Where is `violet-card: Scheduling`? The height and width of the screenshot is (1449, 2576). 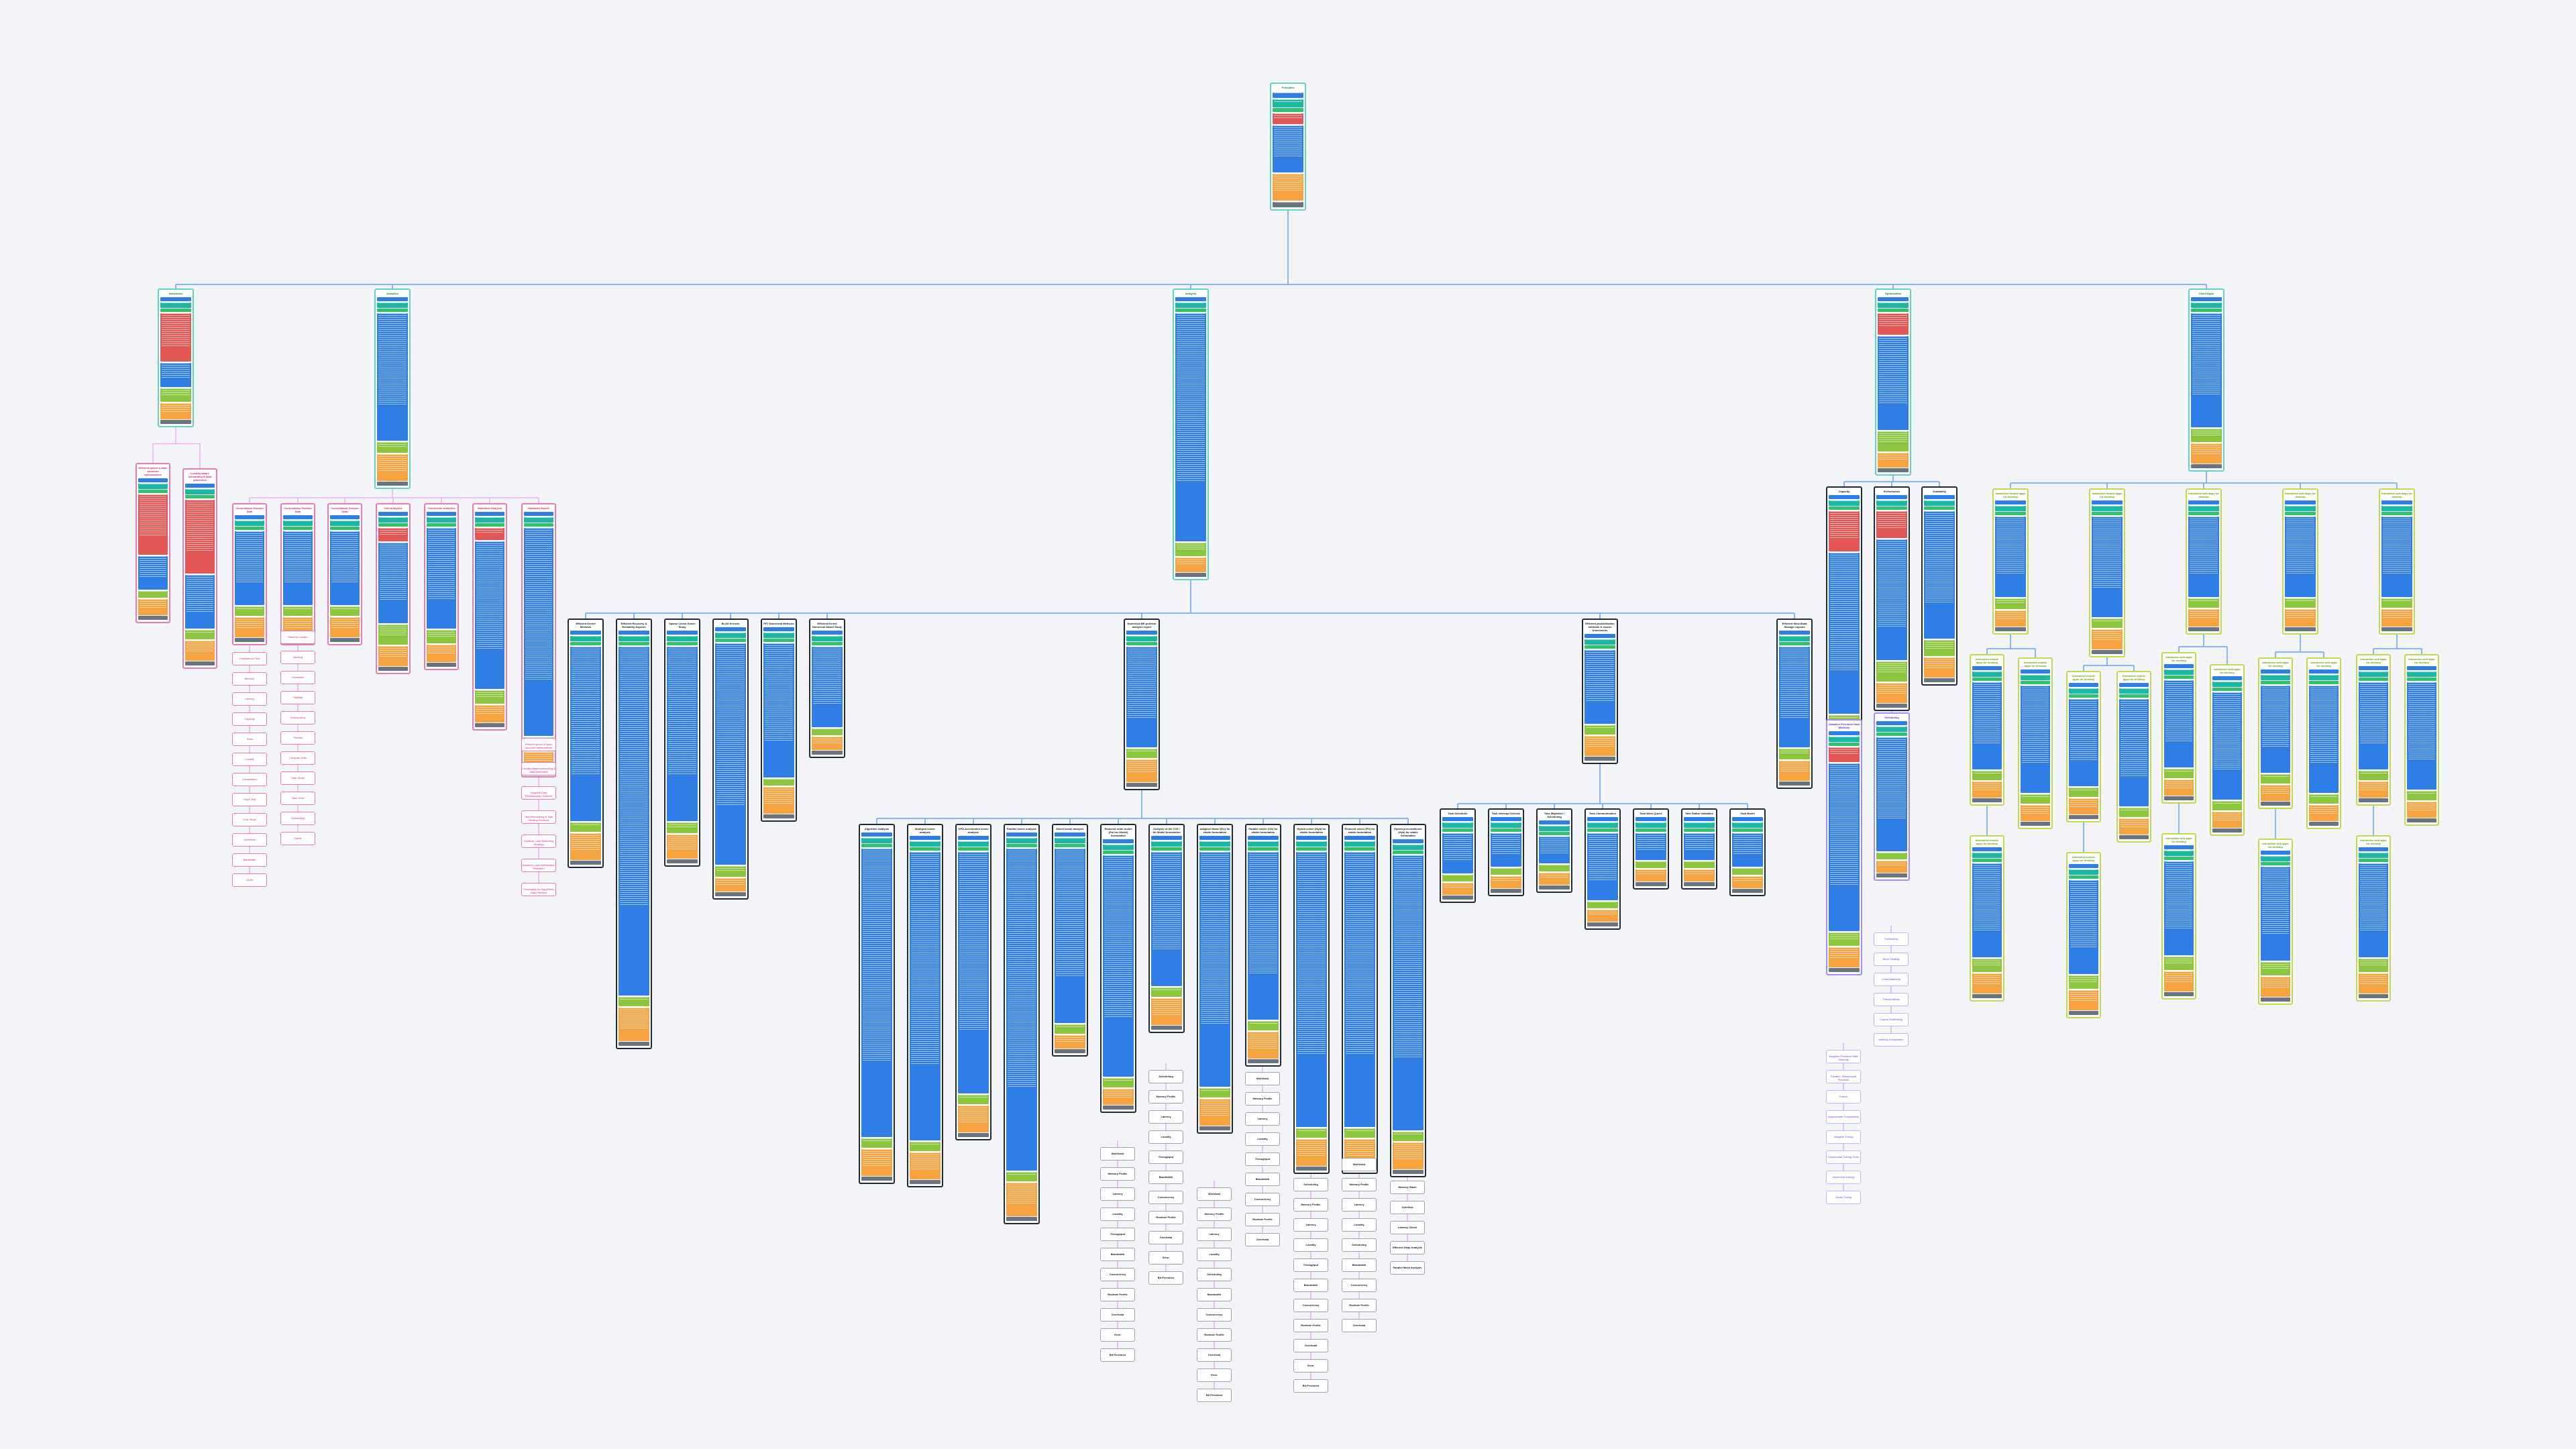 violet-card: Scheduling is located at coordinates (1892, 796).